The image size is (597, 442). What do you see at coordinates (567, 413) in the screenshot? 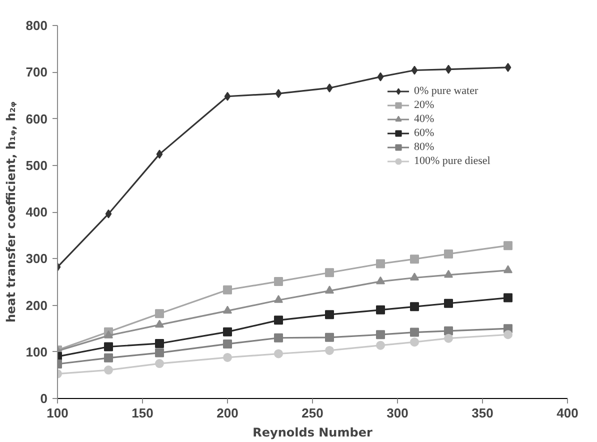
I see `x-tick-label: 400` at bounding box center [567, 413].